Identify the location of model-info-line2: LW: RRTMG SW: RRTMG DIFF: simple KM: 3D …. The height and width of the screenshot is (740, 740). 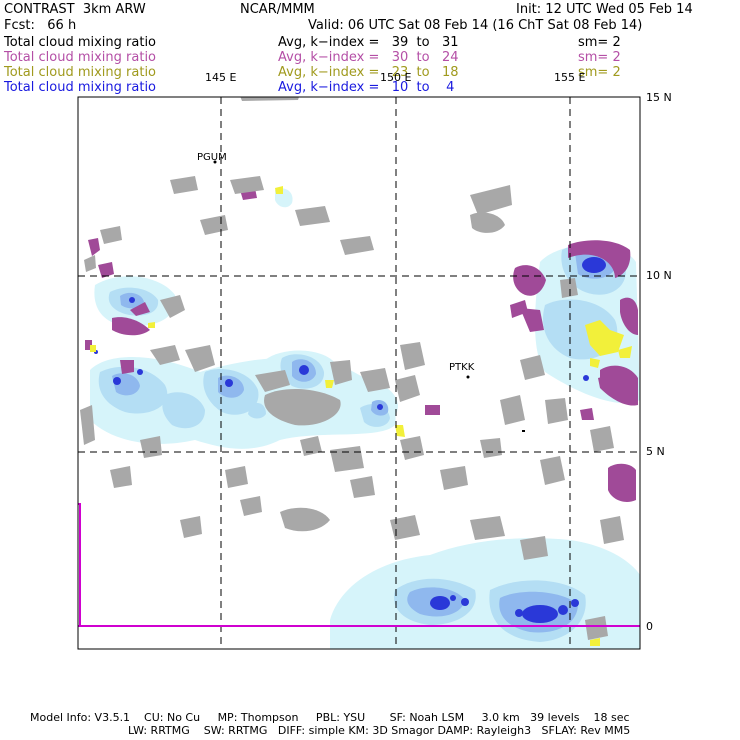
(379, 730).